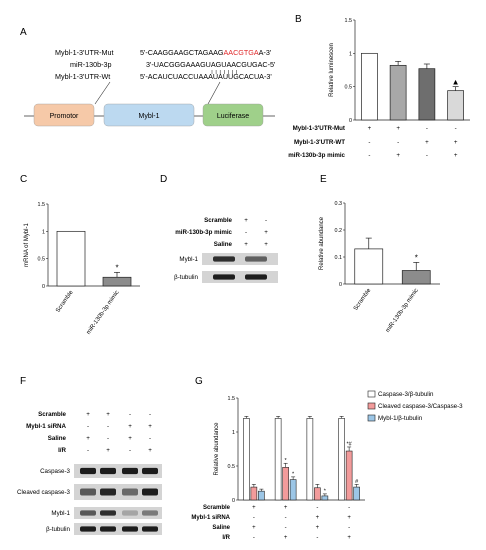 Image resolution: width=486 pixels, height=550 pixels. What do you see at coordinates (44, 492) in the screenshot?
I see `blot-label: Cleaved caspase-3` at bounding box center [44, 492].